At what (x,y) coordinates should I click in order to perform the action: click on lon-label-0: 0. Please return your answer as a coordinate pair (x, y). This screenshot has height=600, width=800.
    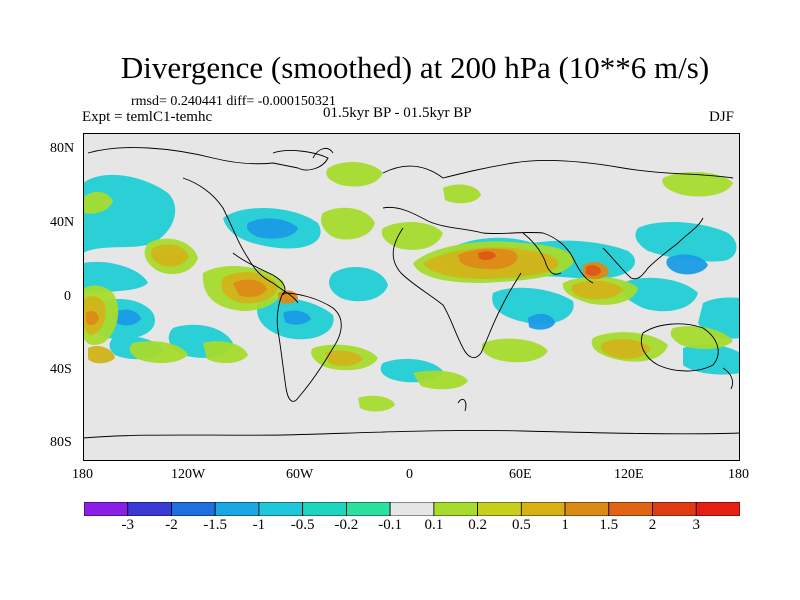
    Looking at the image, I should click on (409, 474).